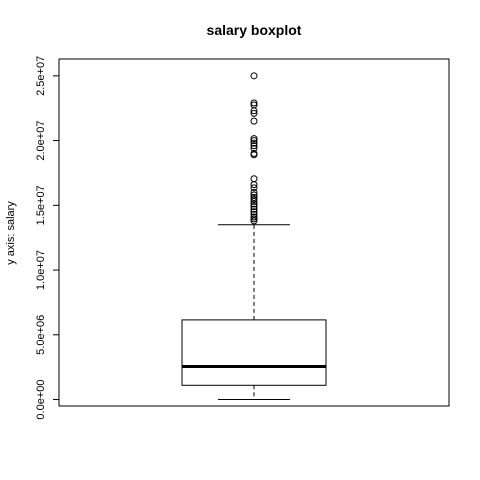  Describe the element at coordinates (41, 141) in the screenshot. I see `y-tick-label: 2.0e+07` at that location.